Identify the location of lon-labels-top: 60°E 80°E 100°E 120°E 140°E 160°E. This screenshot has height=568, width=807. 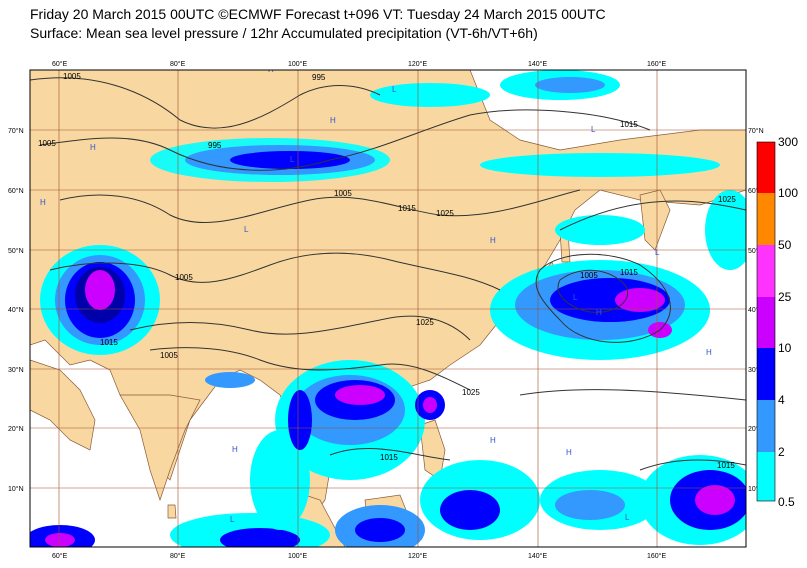
(359, 64).